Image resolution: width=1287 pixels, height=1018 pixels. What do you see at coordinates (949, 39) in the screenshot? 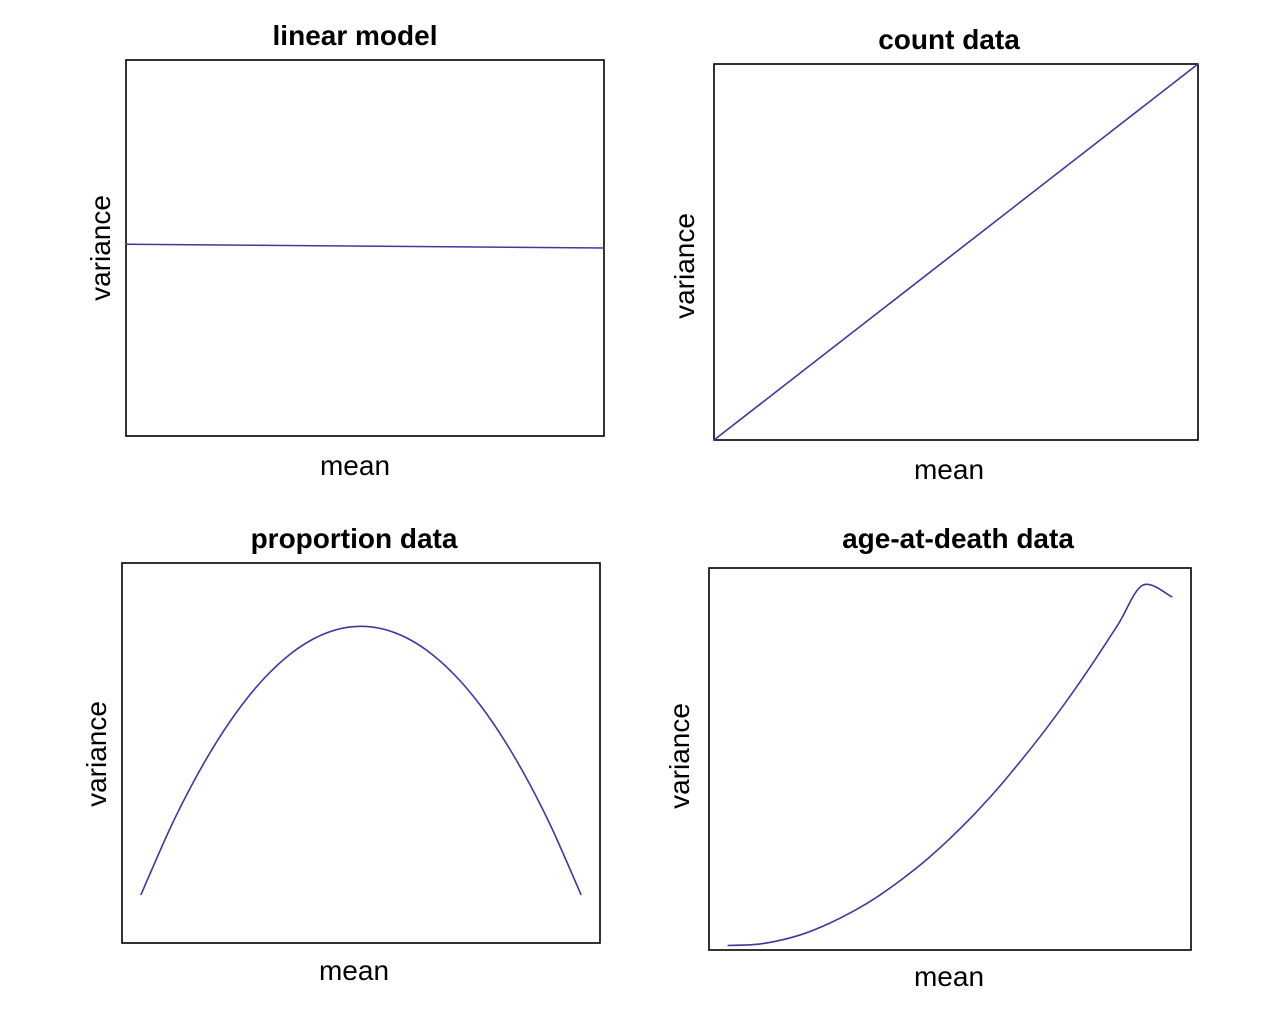
I see `chart-title: count data` at bounding box center [949, 39].